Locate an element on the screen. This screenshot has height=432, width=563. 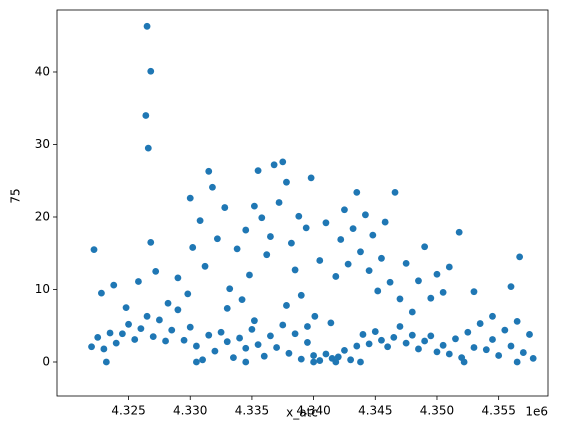
y-tick-label: 0 is located at coordinates (46, 361).